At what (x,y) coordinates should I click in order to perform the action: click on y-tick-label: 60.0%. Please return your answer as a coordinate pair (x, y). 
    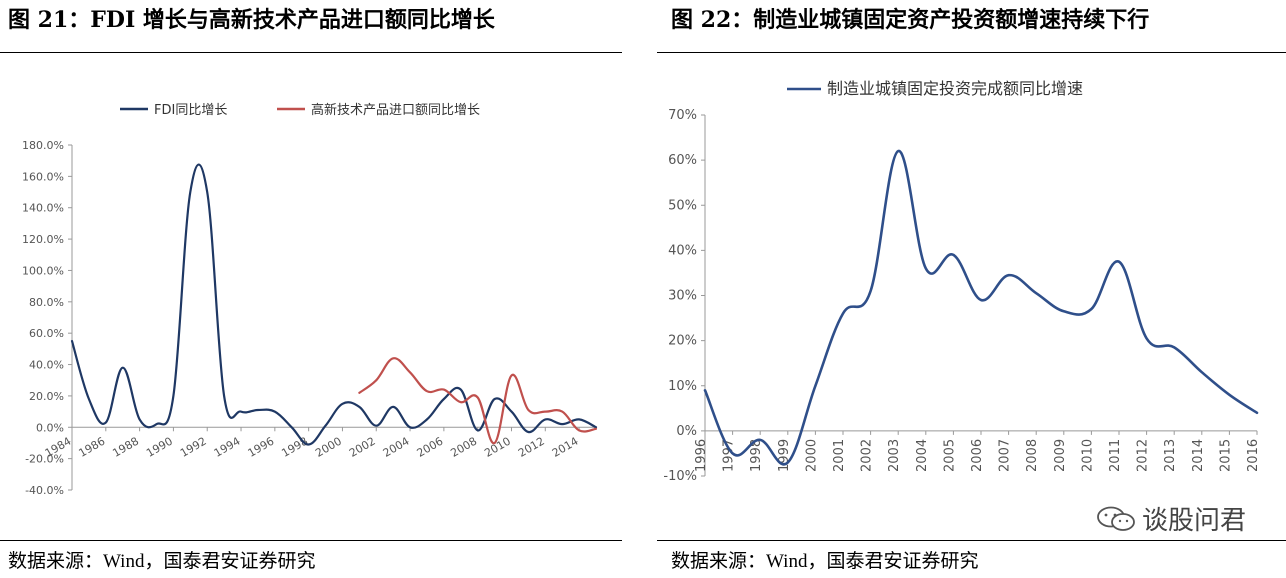
    Looking at the image, I should click on (46, 333).